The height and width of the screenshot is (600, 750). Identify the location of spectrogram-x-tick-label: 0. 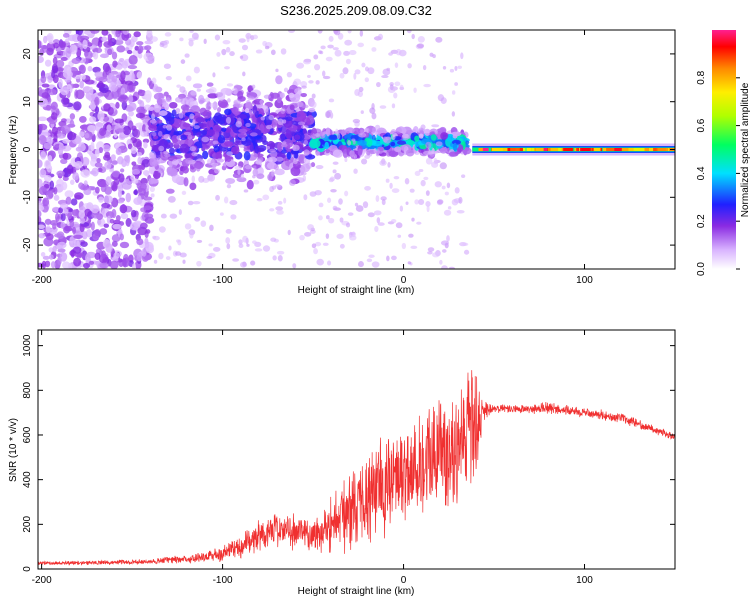
(404, 280).